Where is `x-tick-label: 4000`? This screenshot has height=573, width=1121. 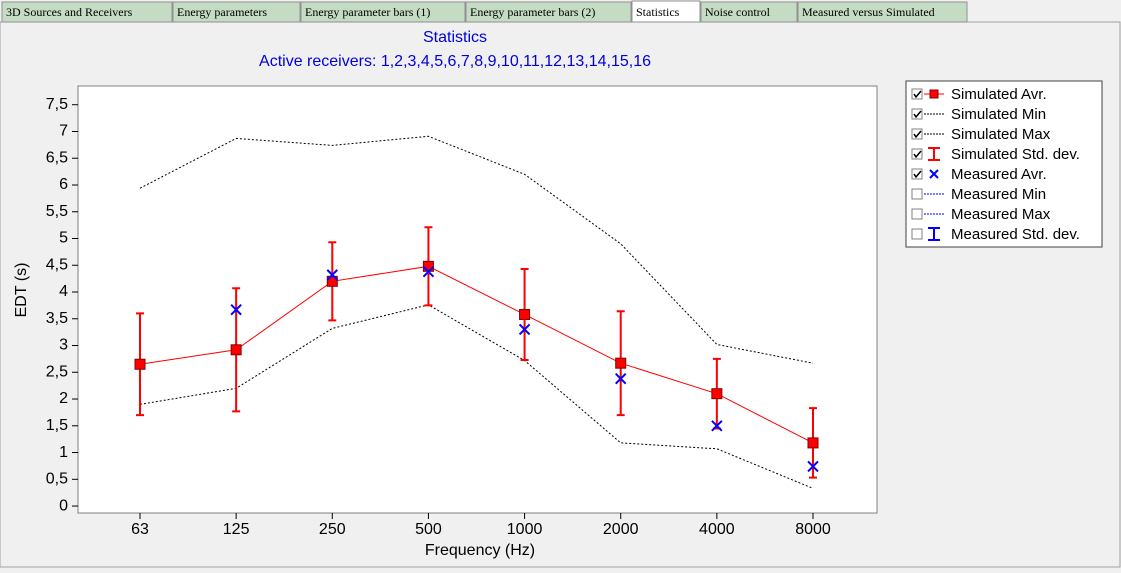
x-tick-label: 4000 is located at coordinates (717, 529).